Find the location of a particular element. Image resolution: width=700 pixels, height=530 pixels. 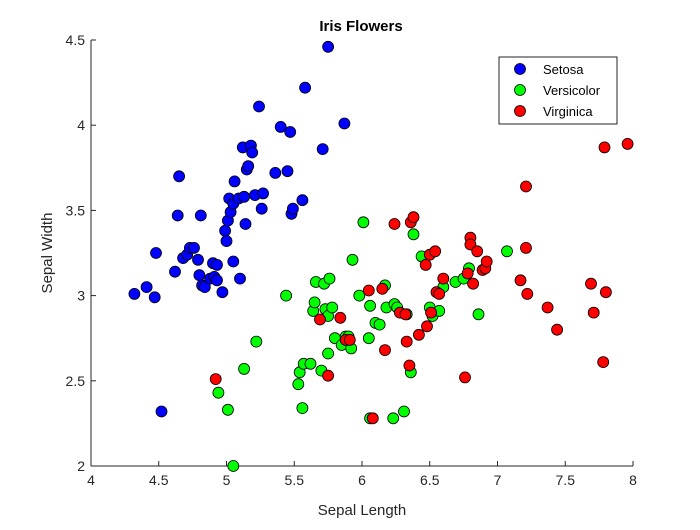

legend-marker is located at coordinates (520, 90).